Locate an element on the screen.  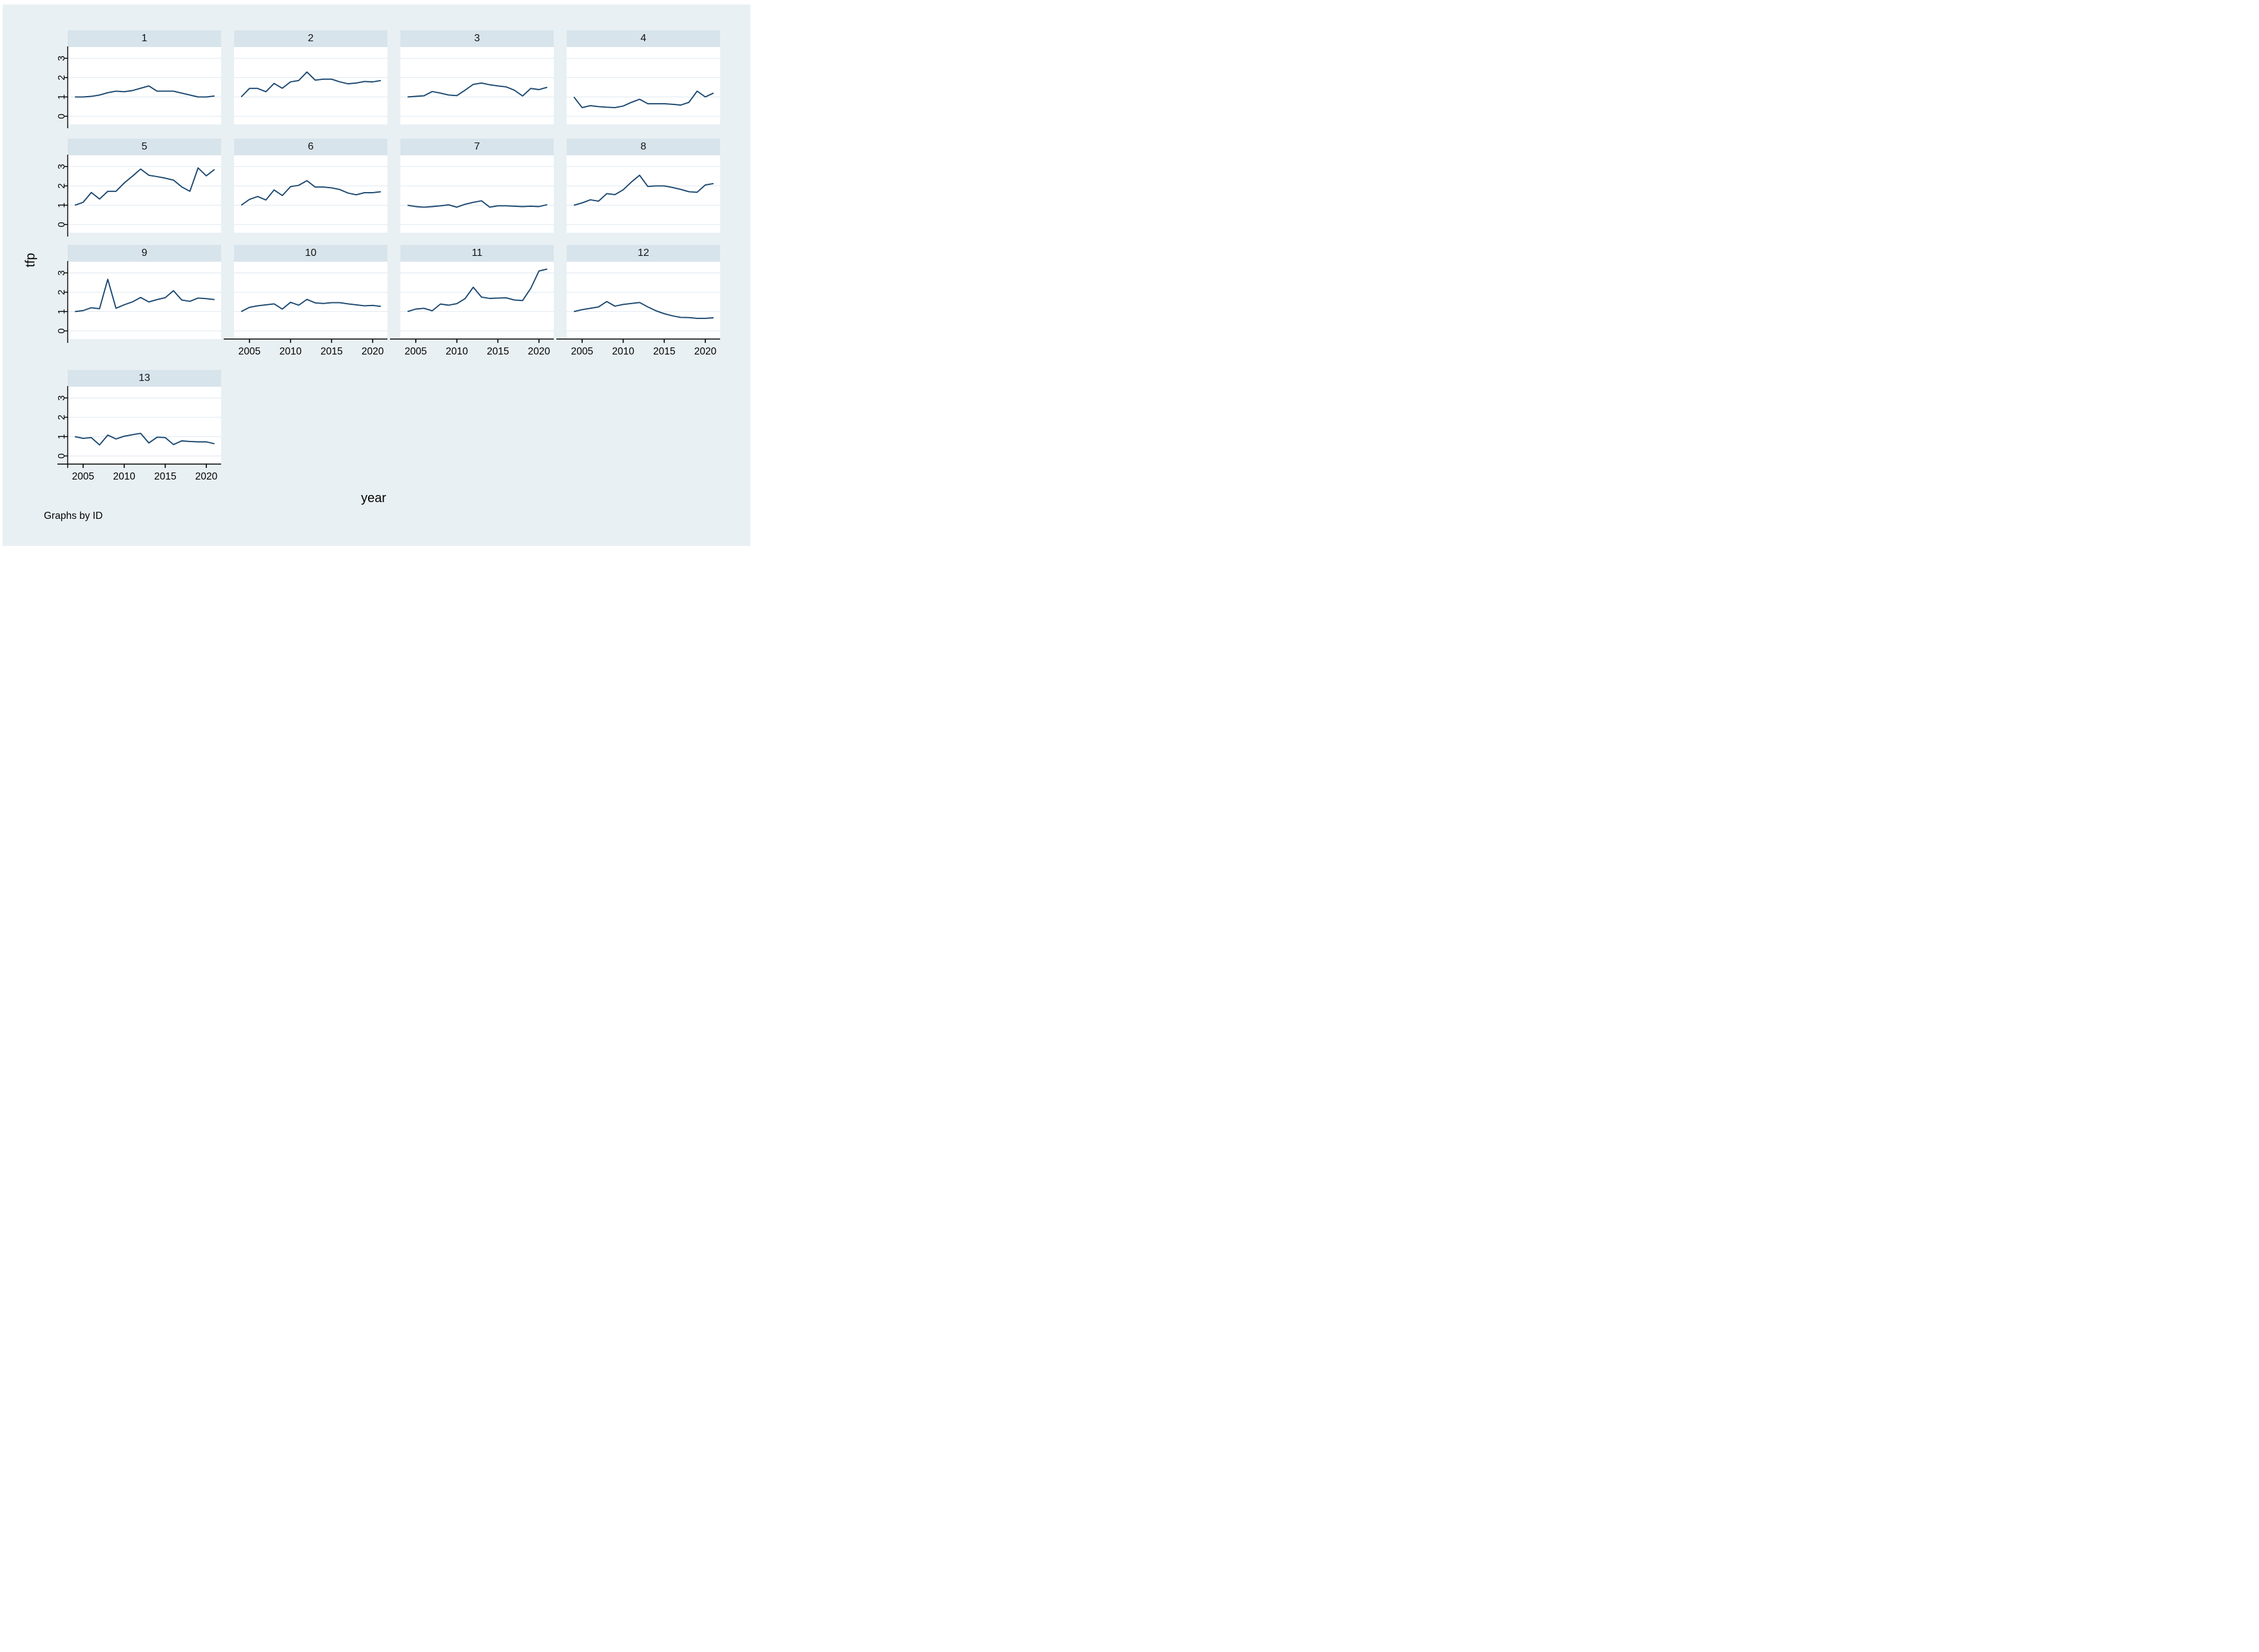
panel-header-4: 4 is located at coordinates (643, 38).